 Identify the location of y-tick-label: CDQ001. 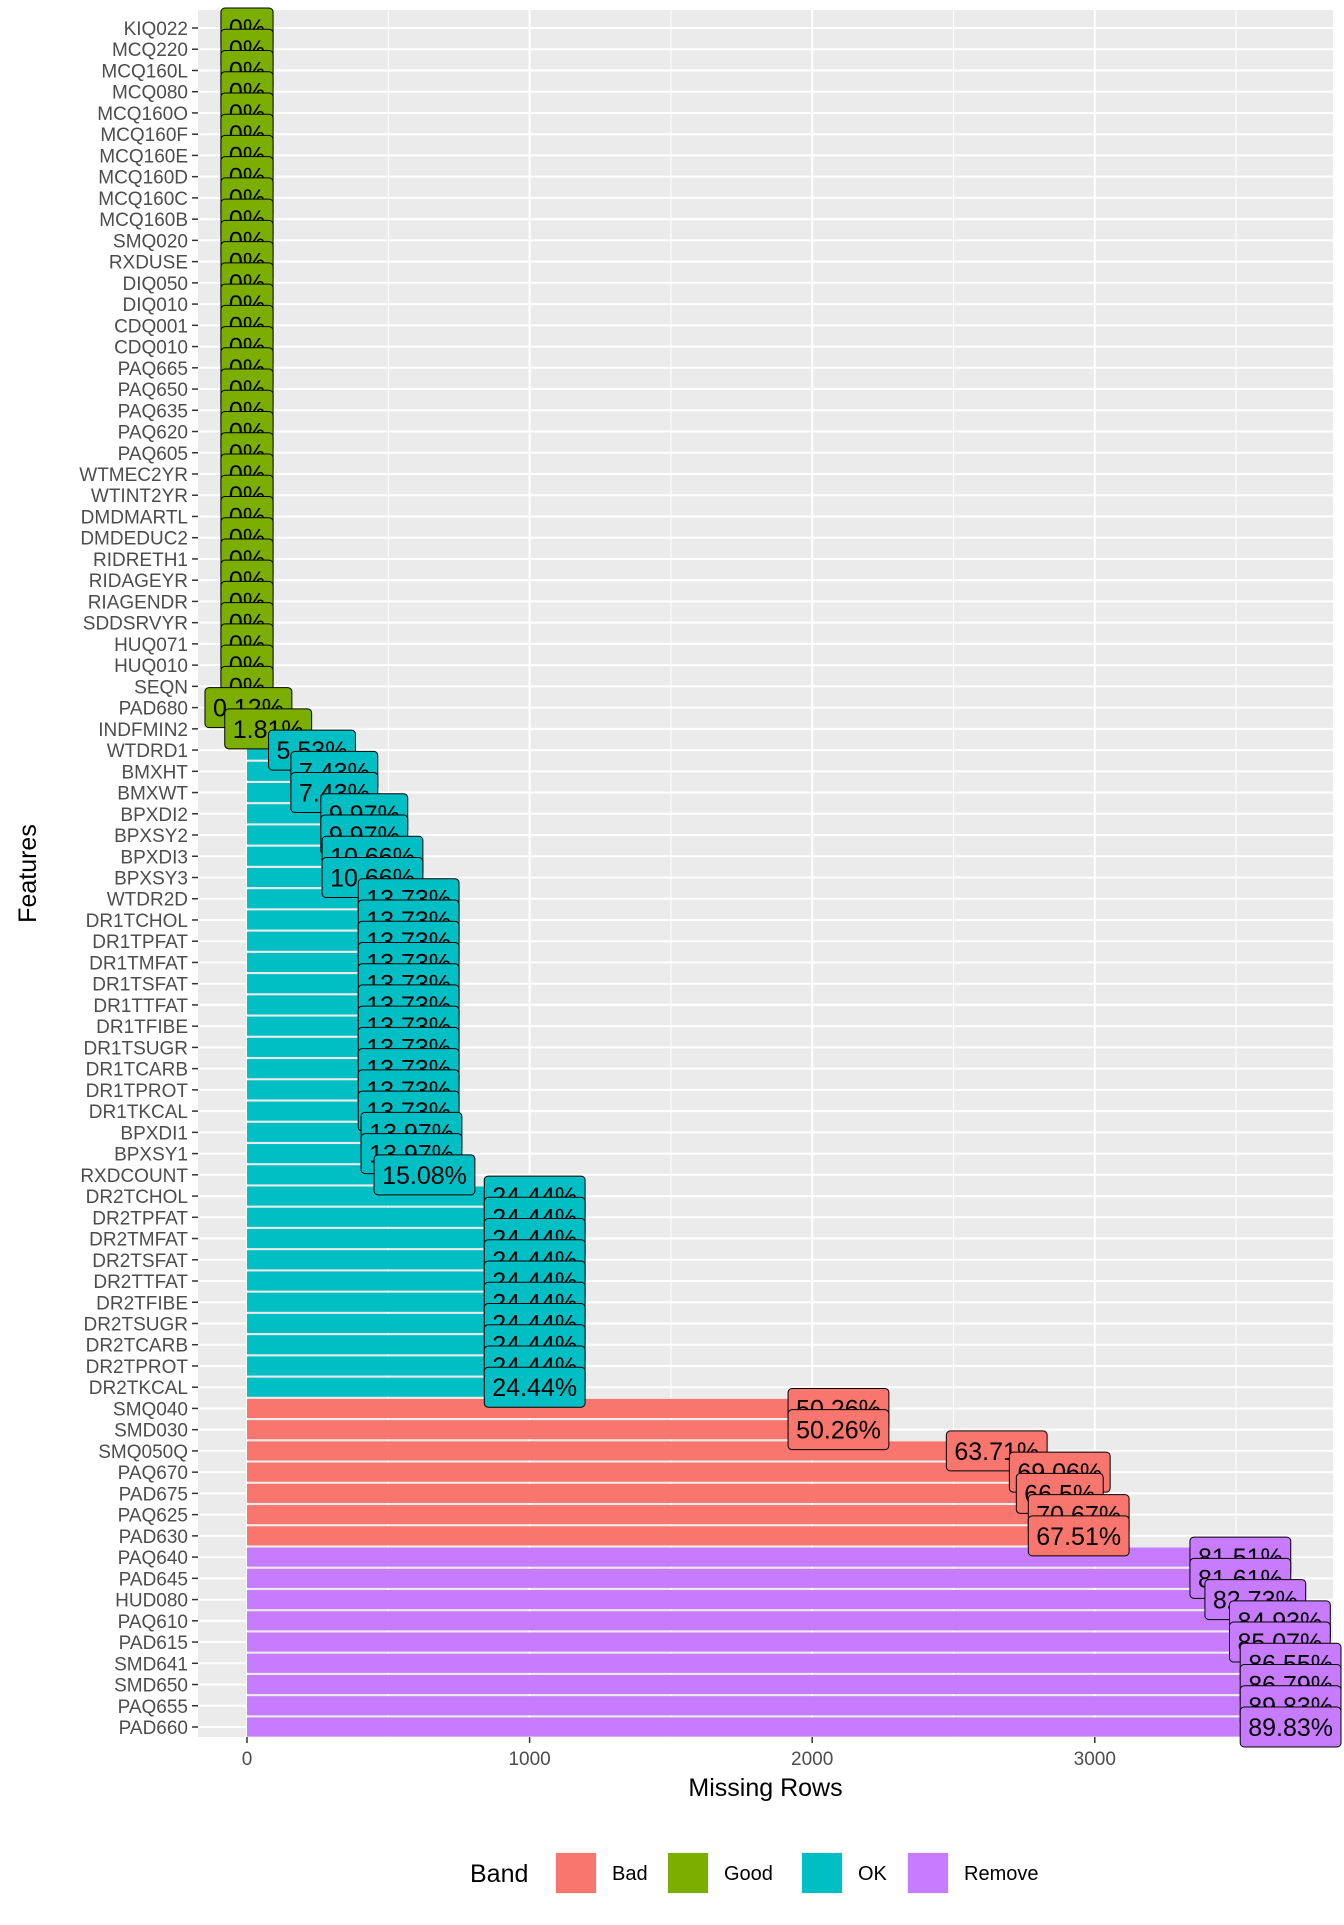
(151, 326).